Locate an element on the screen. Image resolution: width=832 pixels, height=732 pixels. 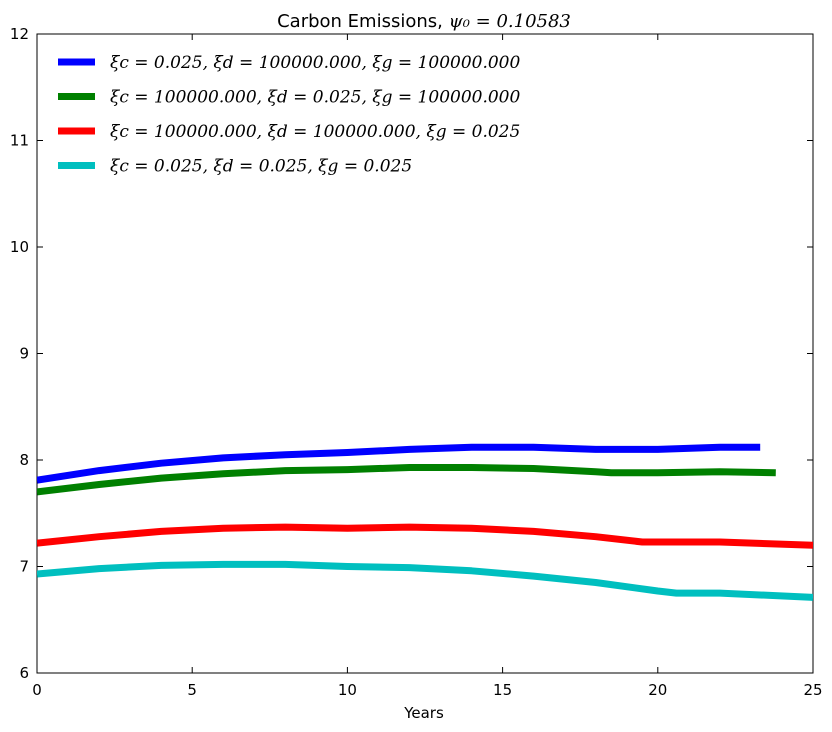
y-tick-label: 10 is located at coordinates (19, 247).